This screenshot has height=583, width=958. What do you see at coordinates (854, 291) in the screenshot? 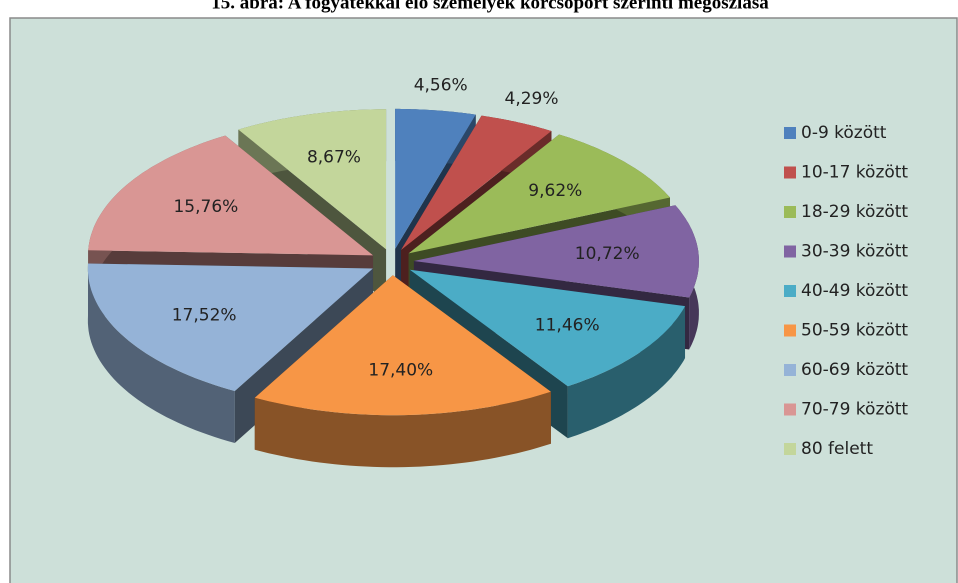
I see `legend-label: 40-49 között` at bounding box center [854, 291].